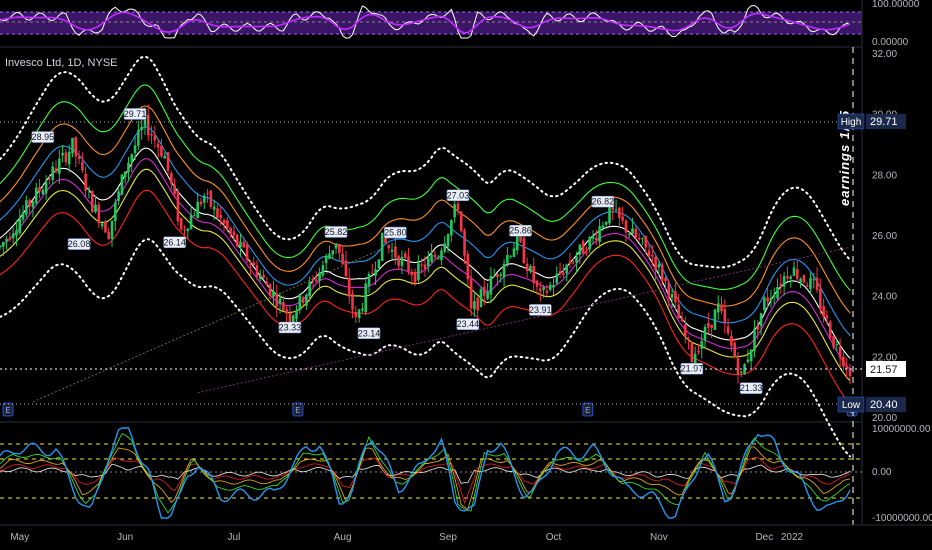 This screenshot has width=932, height=550. I want to click on swing-low-label: 23.14, so click(369, 333).